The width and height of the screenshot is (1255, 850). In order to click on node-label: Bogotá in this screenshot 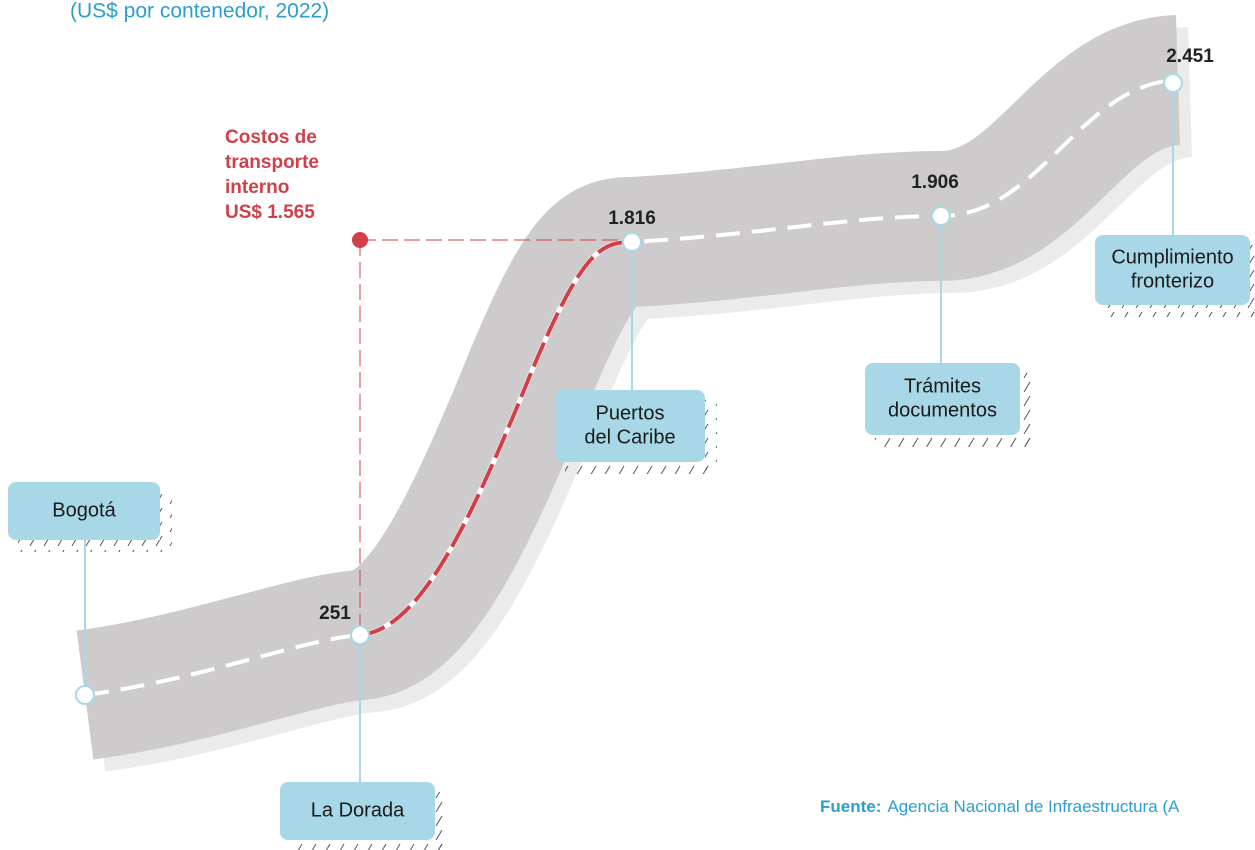, I will do `click(84, 510)`.